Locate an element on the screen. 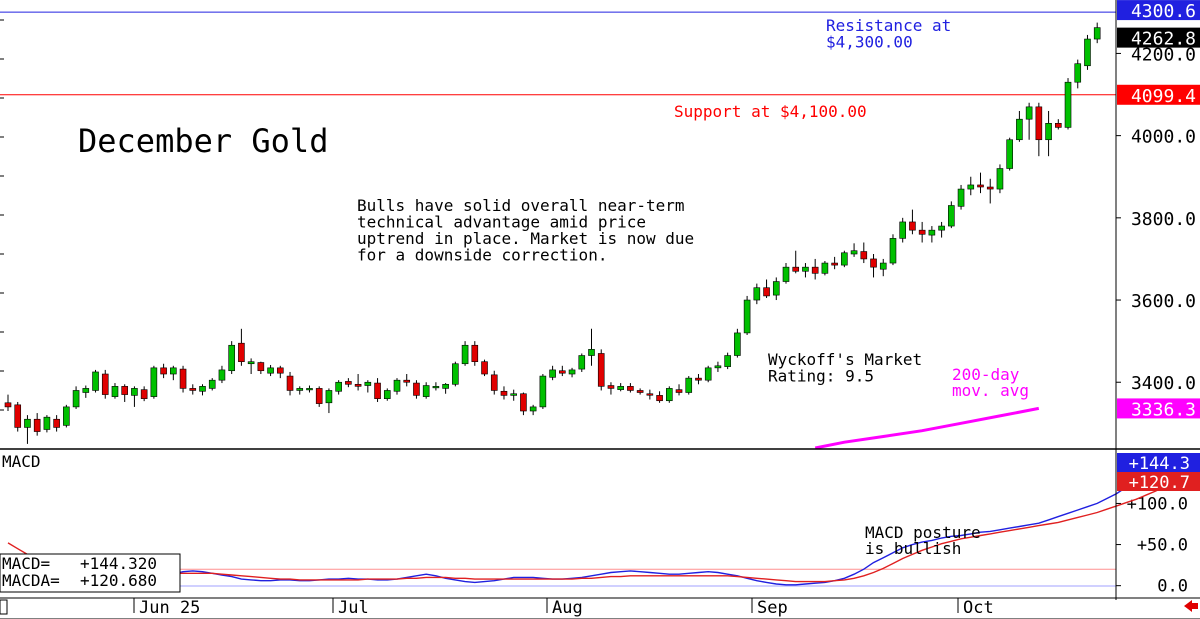  rating-line: Rating: 9.5 is located at coordinates (821, 376).